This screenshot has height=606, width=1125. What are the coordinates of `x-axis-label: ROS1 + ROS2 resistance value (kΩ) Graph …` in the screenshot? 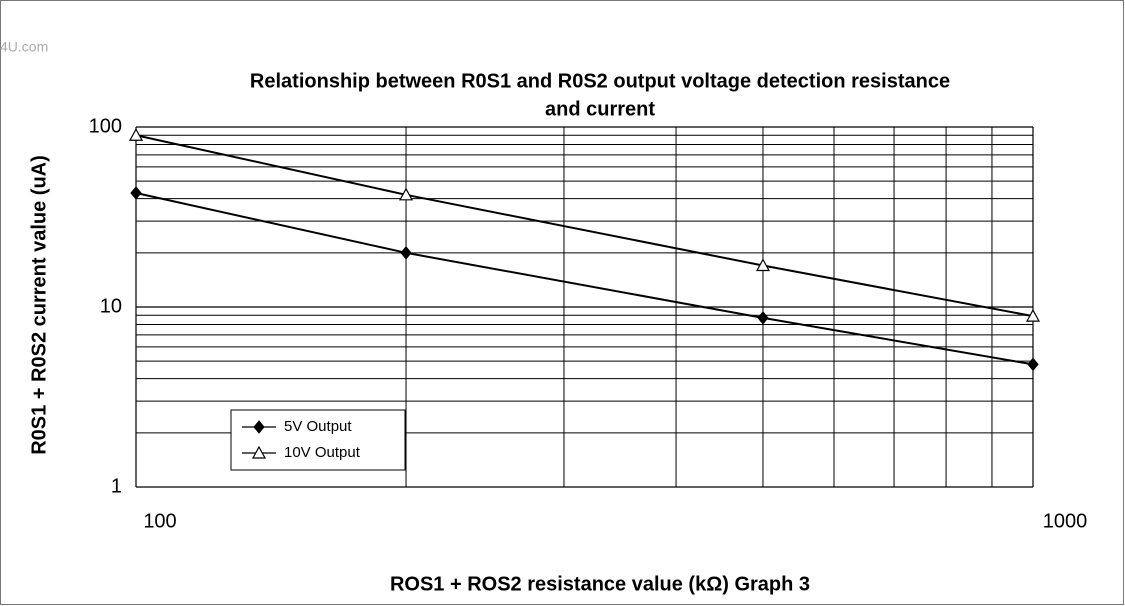 It's located at (600, 584).